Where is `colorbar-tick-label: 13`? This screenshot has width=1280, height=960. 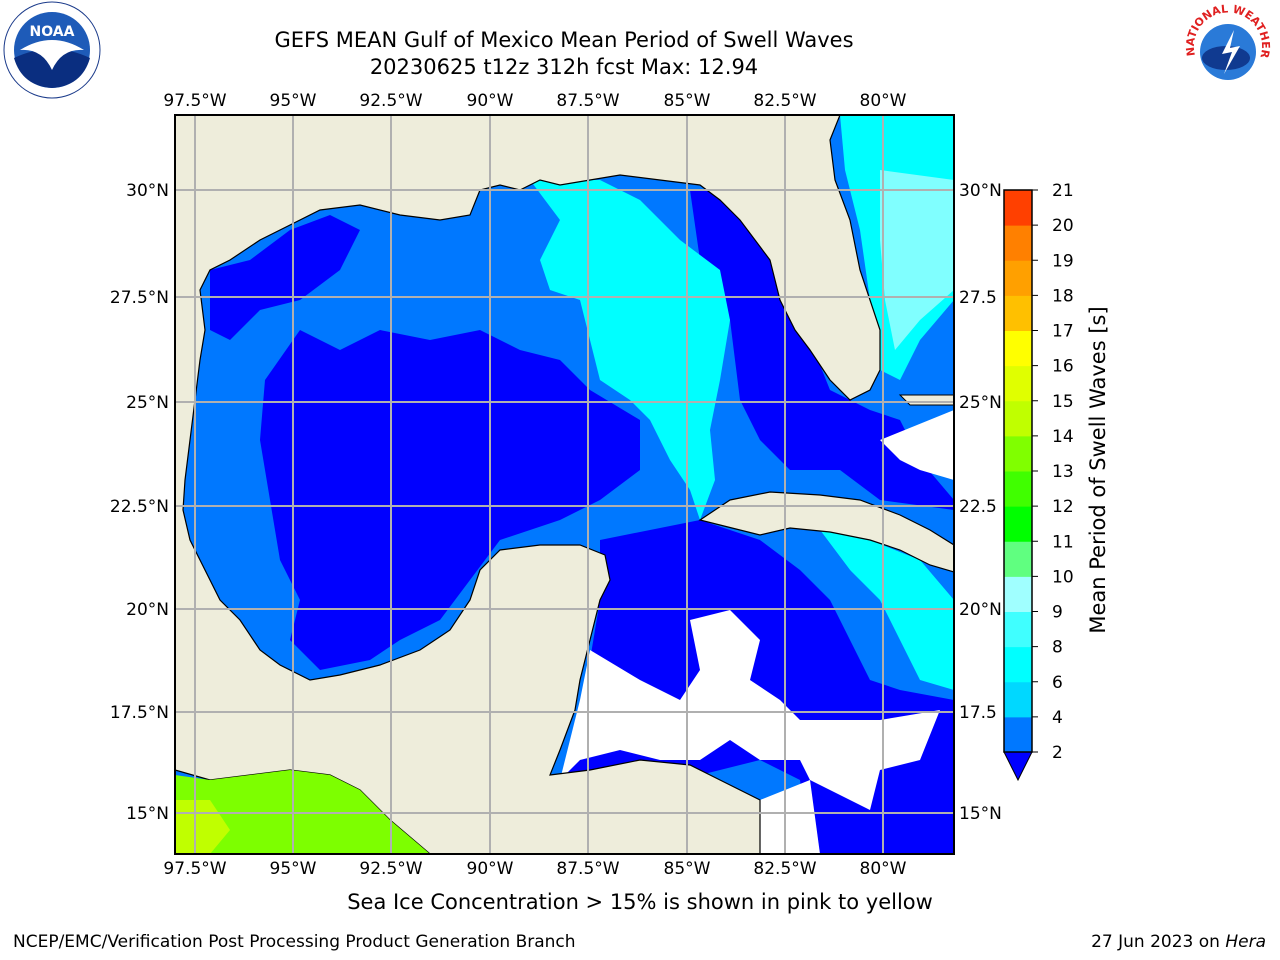
colorbar-tick-label: 13 is located at coordinates (1063, 472).